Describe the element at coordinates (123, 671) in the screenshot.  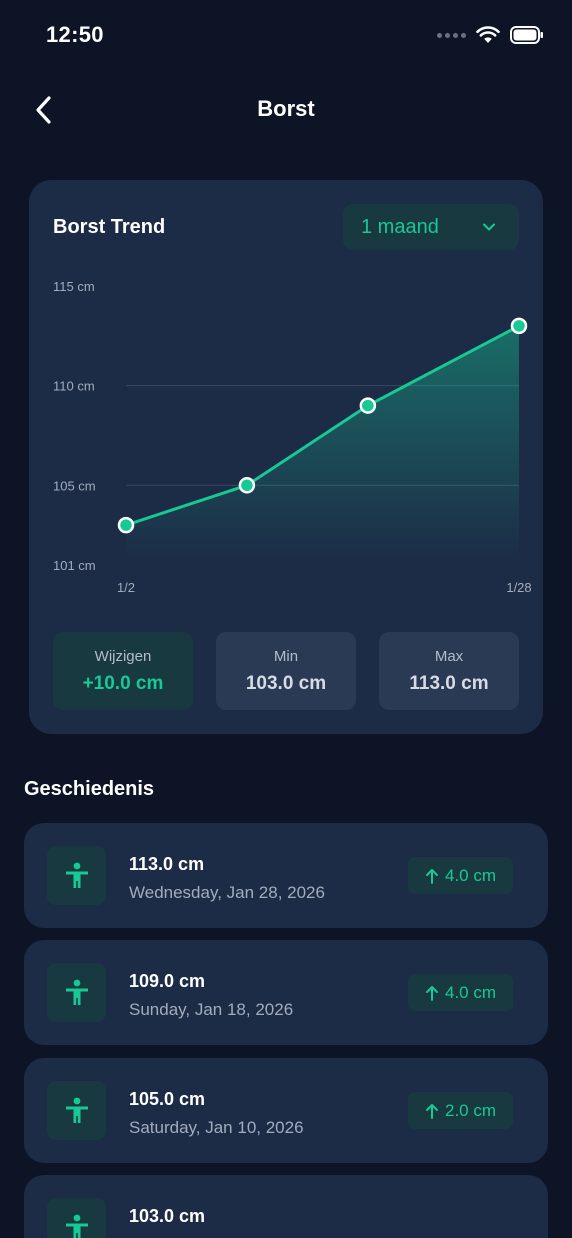
I see `stat-change: Wijzigen +10.0 cm` at that location.